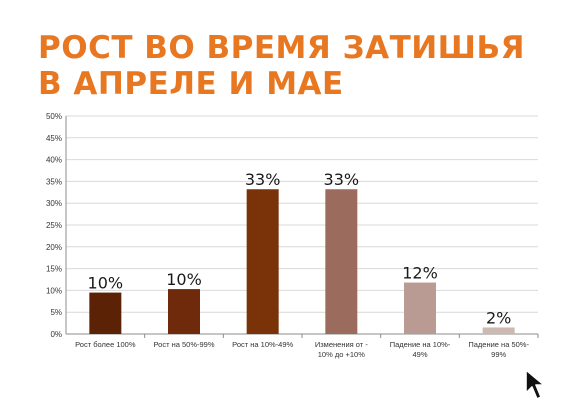 This screenshot has width=564, height=417. I want to click on x-tick-label: Рост на 10%-49%, so click(262, 344).